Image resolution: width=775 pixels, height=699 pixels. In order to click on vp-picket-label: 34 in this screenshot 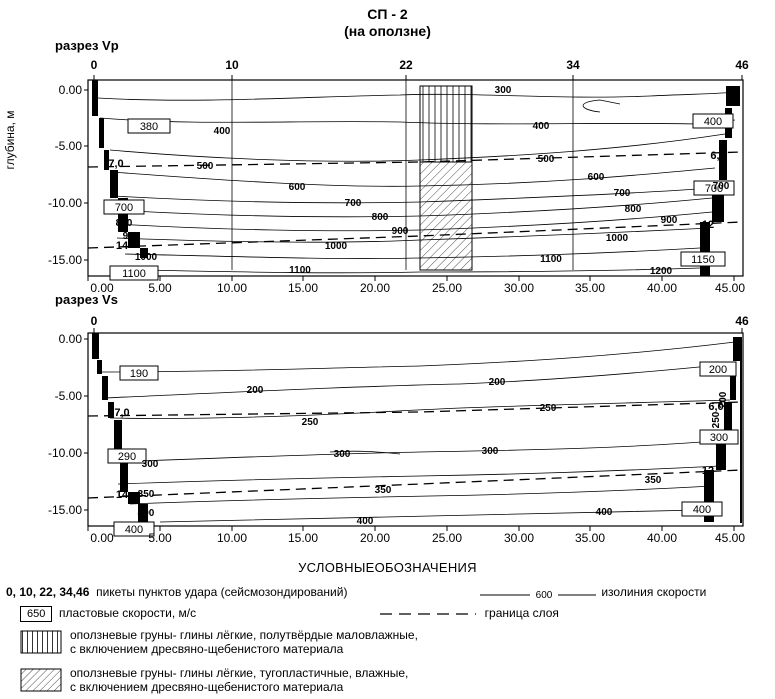, I will do `click(573, 65)`.